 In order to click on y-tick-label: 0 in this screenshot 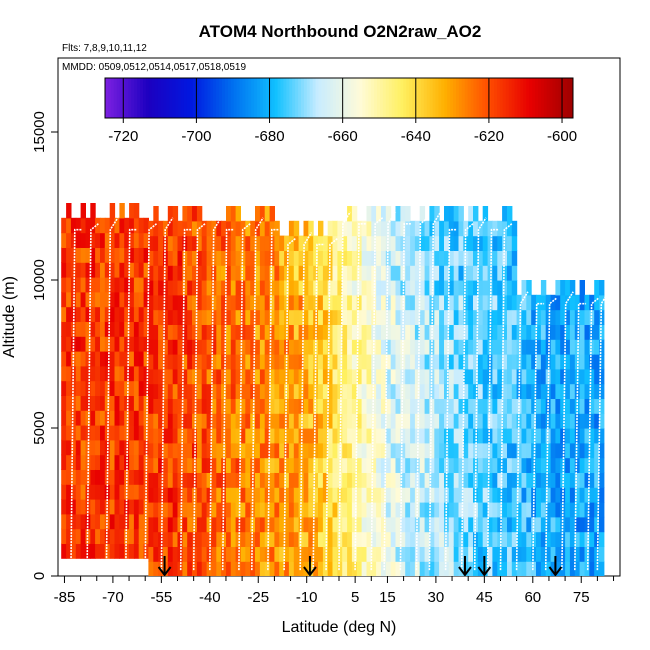, I will do `click(39, 576)`.